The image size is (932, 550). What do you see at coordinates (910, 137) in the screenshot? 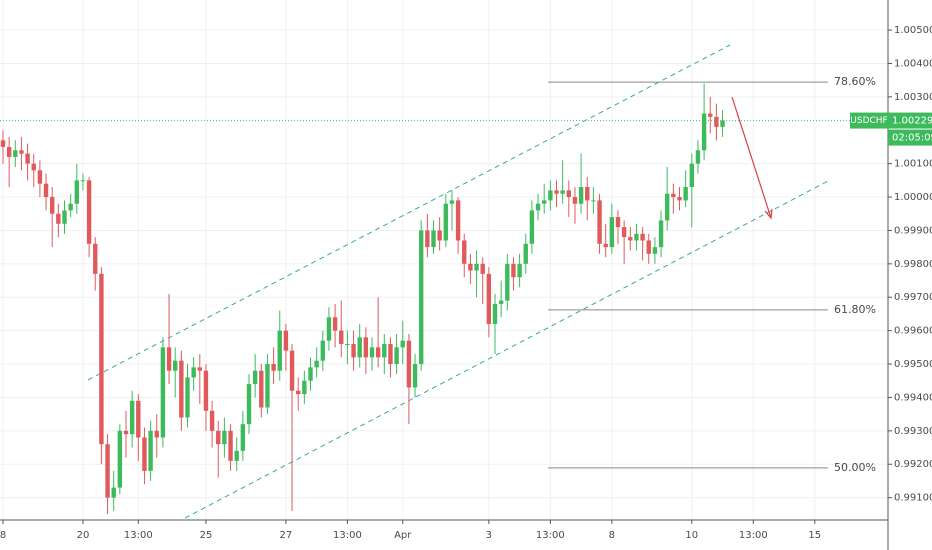
I see `countdown-box` at bounding box center [910, 137].